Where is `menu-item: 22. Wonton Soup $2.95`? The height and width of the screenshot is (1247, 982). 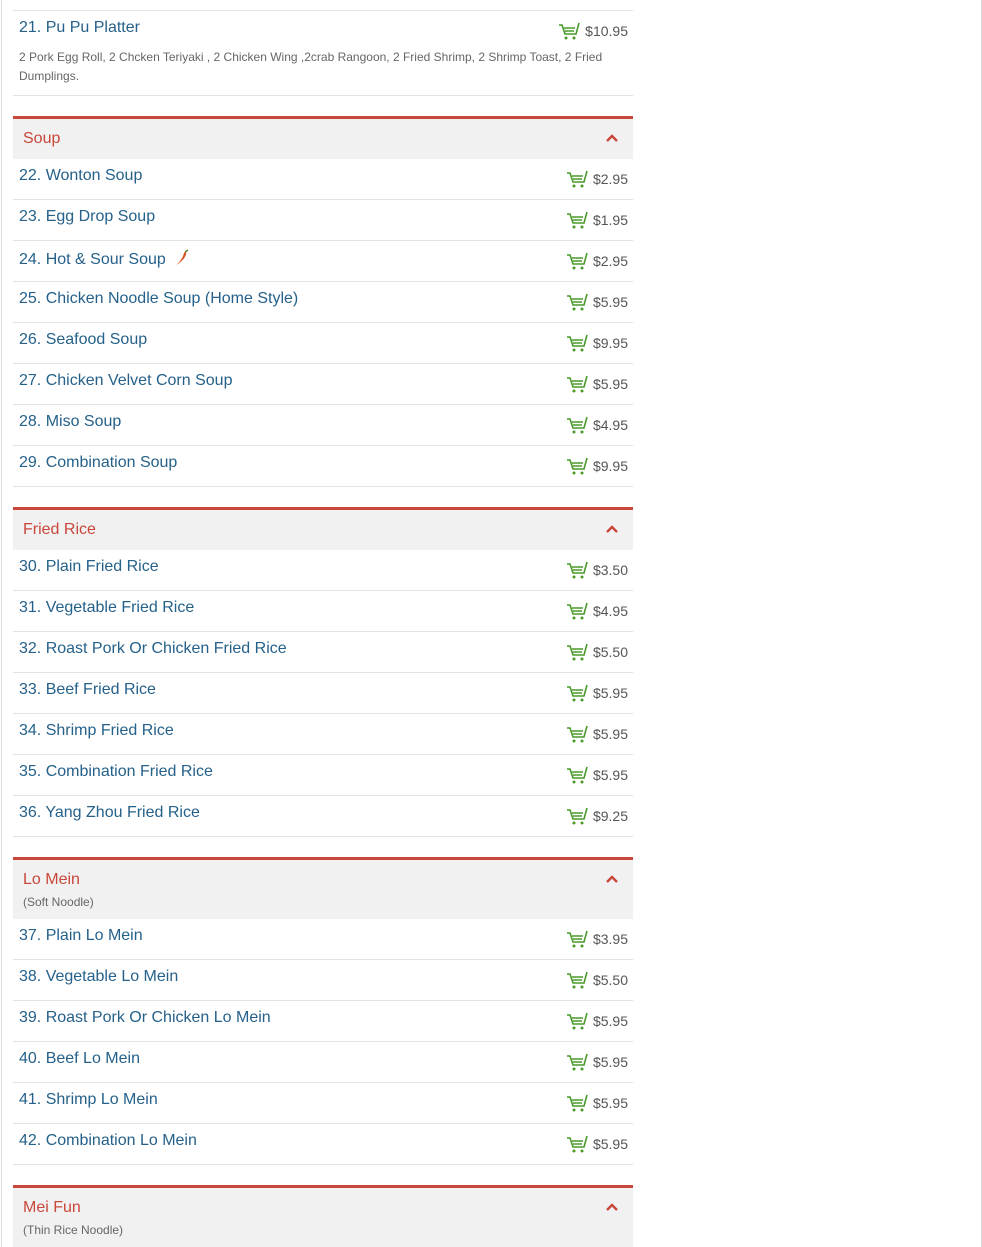
menu-item: 22. Wonton Soup $2.95 is located at coordinates (323, 179).